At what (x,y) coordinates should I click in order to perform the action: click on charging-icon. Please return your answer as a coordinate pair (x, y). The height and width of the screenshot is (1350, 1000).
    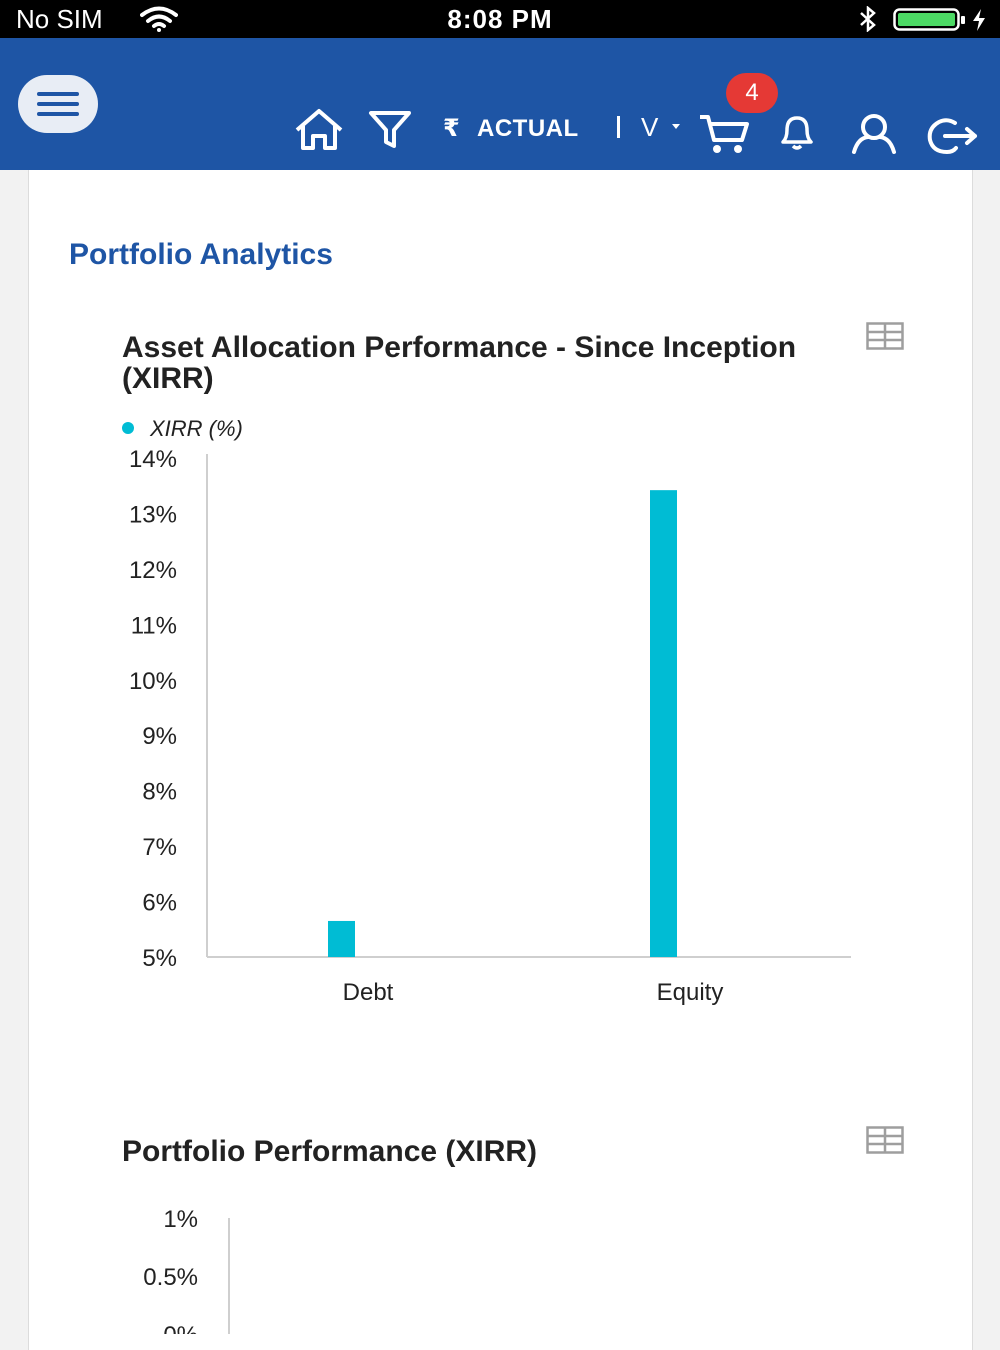
    Looking at the image, I should click on (979, 20).